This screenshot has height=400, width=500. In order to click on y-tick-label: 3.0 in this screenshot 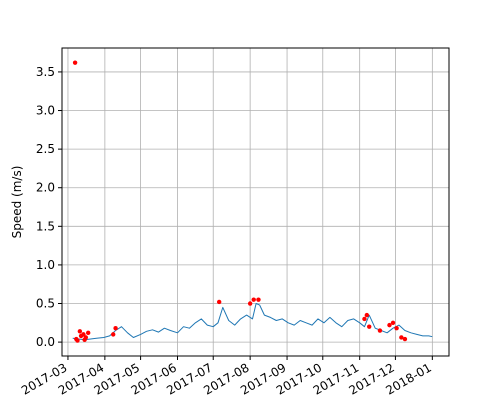, I will do `click(45, 111)`.